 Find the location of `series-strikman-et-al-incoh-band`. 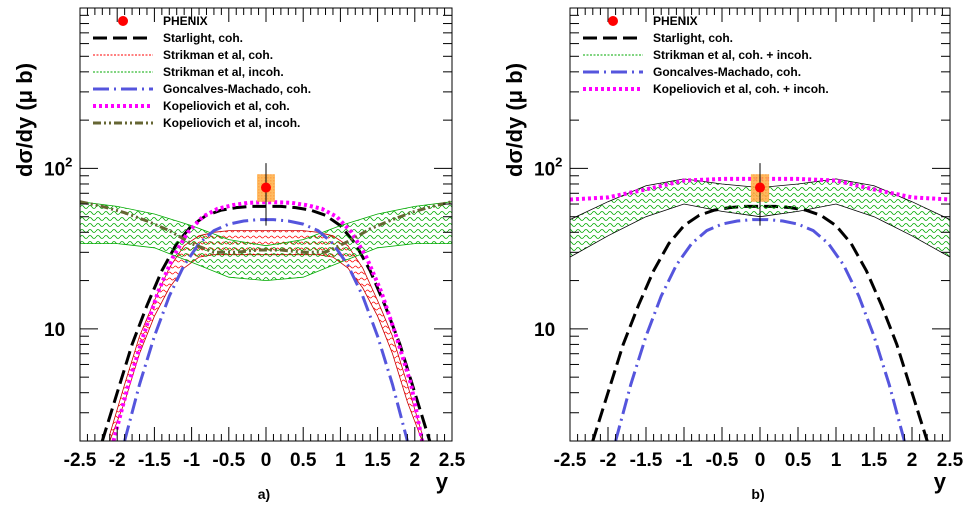

series-strikman-et-al-incoh-band is located at coordinates (266, 241).